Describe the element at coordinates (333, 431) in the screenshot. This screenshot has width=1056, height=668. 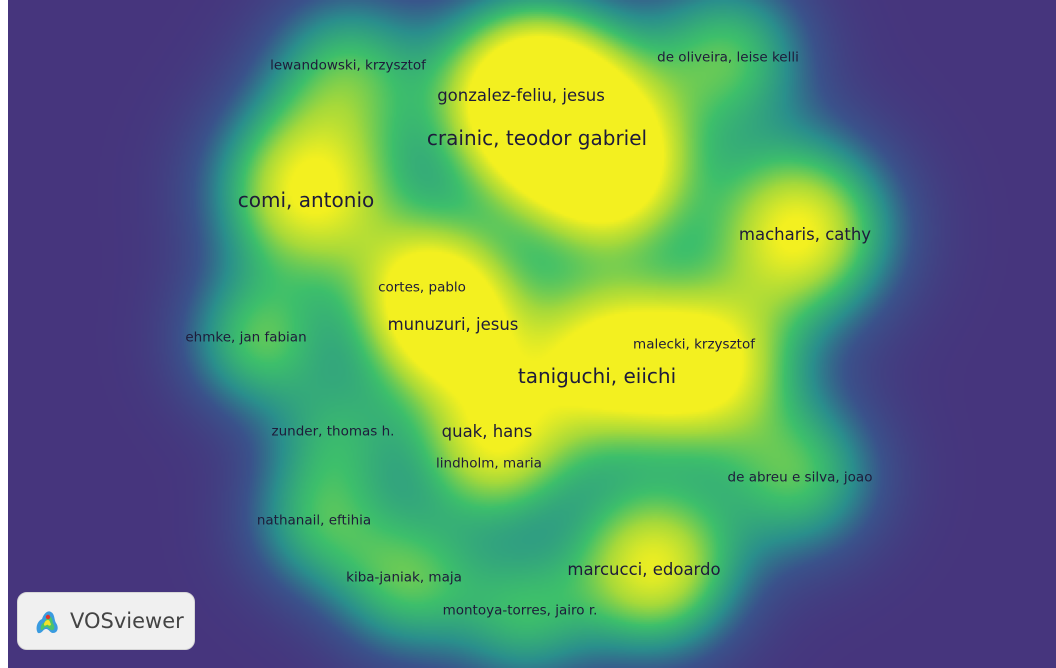
I see `node-label-zunder: zunder, thomas h.` at that location.